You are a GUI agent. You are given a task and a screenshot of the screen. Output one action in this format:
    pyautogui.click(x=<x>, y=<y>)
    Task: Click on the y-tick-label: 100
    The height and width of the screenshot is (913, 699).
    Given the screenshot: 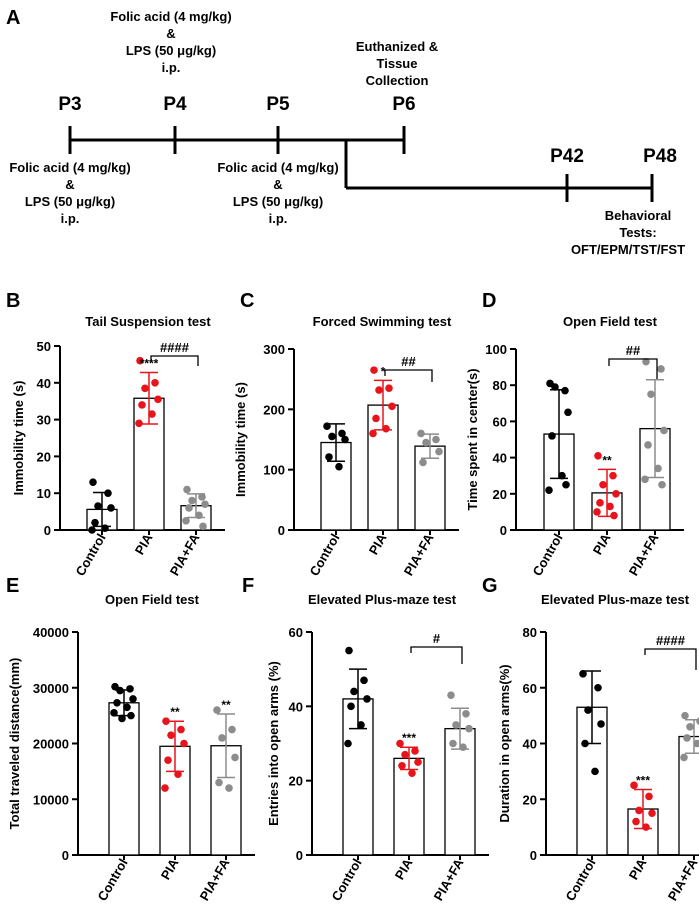 What is the action you would take?
    pyautogui.click(x=274, y=470)
    